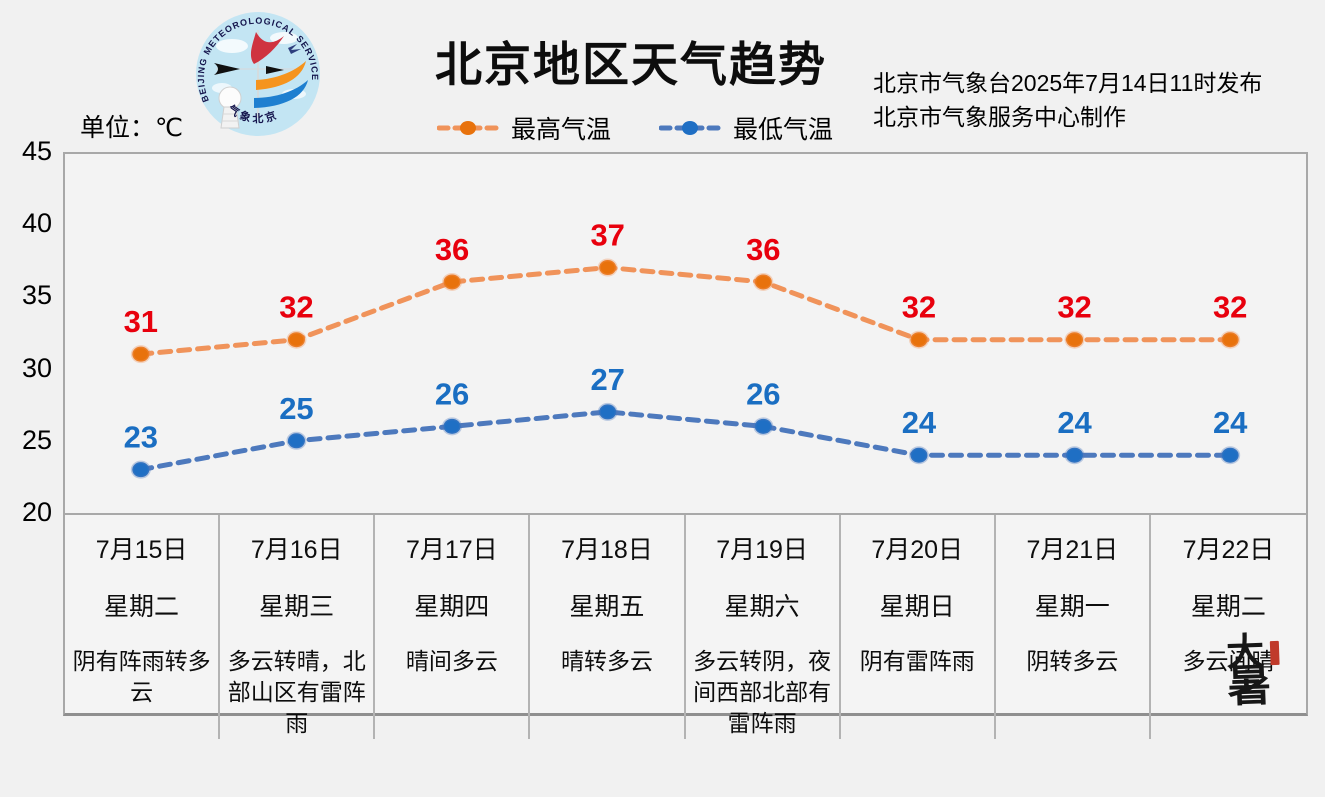 This screenshot has height=797, width=1325. I want to click on max-temp-line-icon, so click(468, 128).